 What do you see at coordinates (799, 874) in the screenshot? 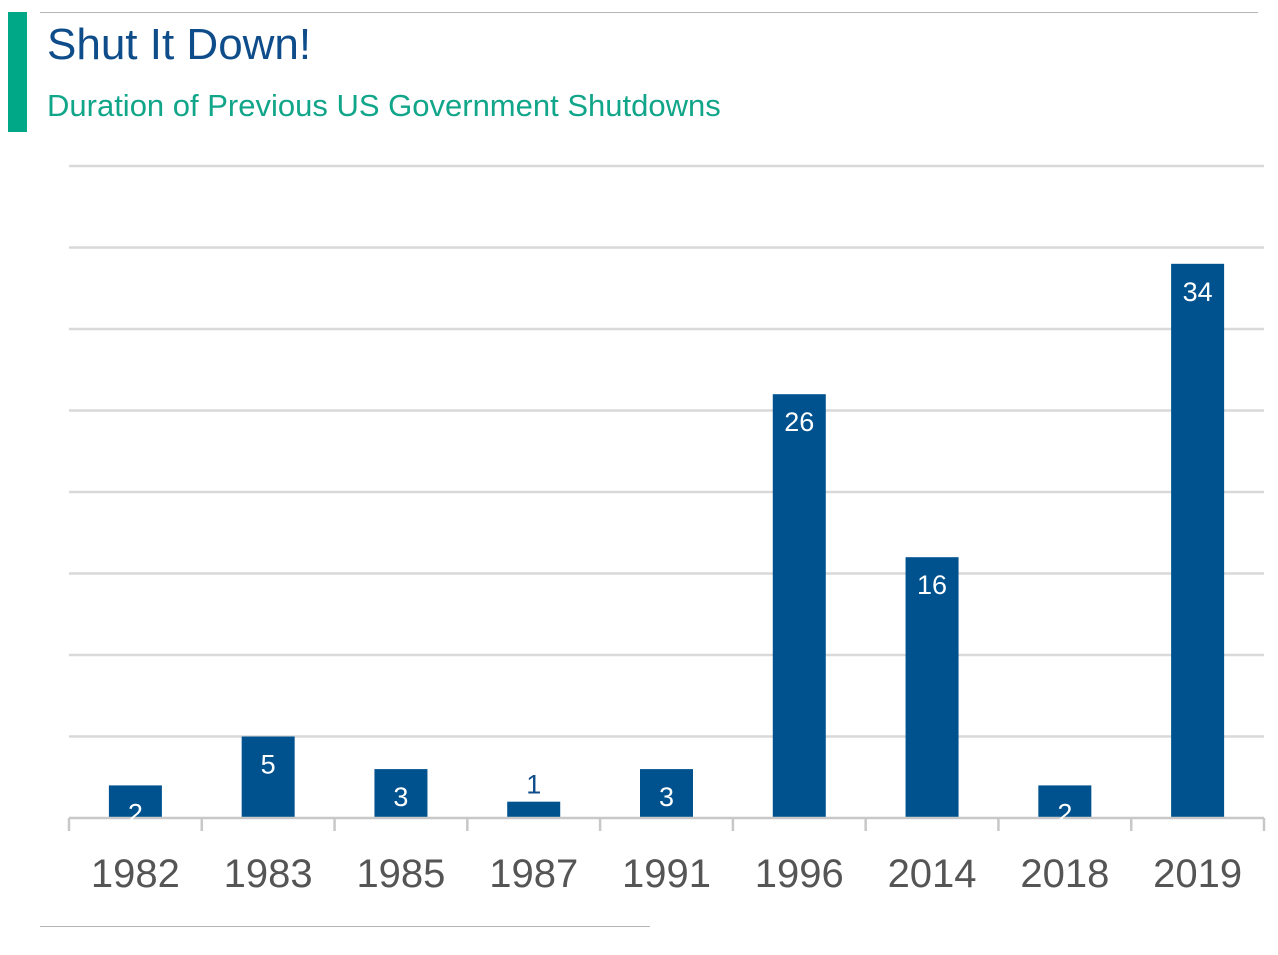
I see `x-tick-label: 1996` at bounding box center [799, 874].